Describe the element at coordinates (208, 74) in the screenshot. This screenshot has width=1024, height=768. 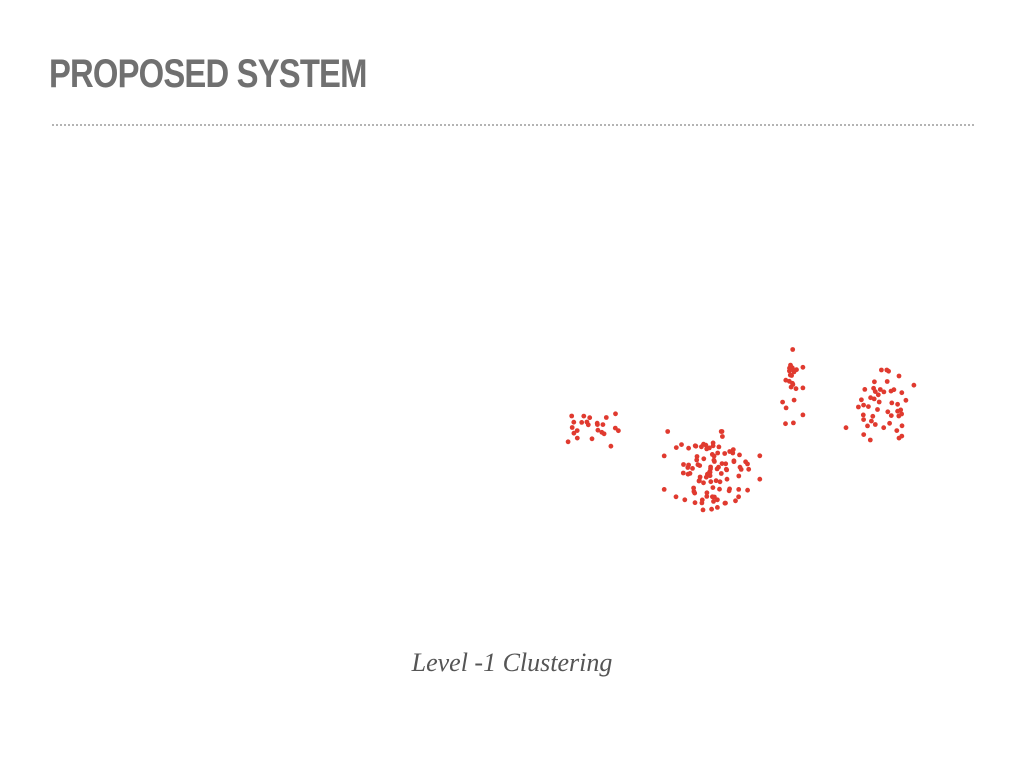
I see `slide-title: PROPOSED SYSTEM` at that location.